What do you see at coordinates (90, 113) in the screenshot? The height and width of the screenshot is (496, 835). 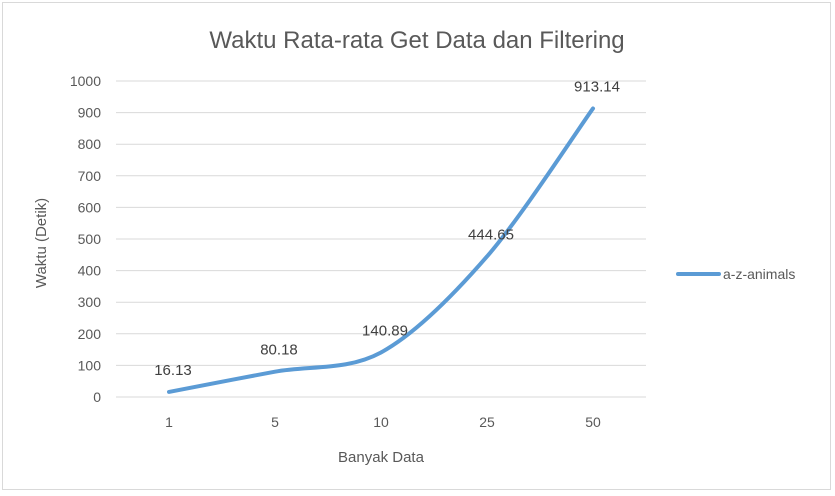 I see `y-tick-label: 900` at bounding box center [90, 113].